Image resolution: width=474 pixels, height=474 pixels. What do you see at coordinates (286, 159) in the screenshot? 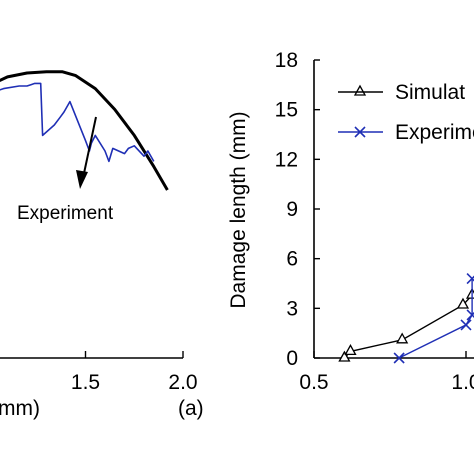
I see `right-y-tick-label: 12` at bounding box center [286, 159].